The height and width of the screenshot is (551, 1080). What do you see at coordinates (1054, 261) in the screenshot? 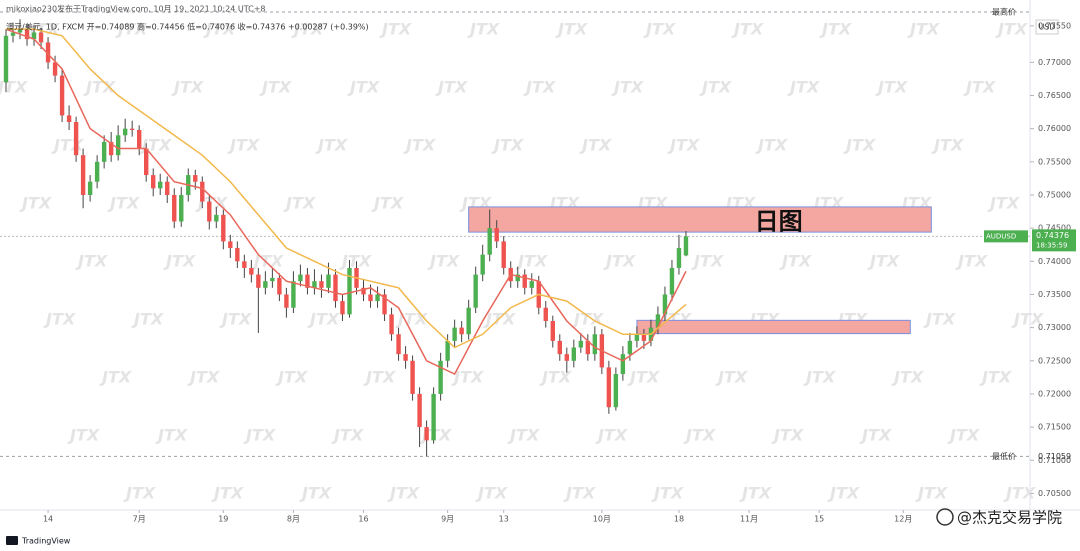
I see `y-tick-label: 0.74000` at bounding box center [1054, 261].